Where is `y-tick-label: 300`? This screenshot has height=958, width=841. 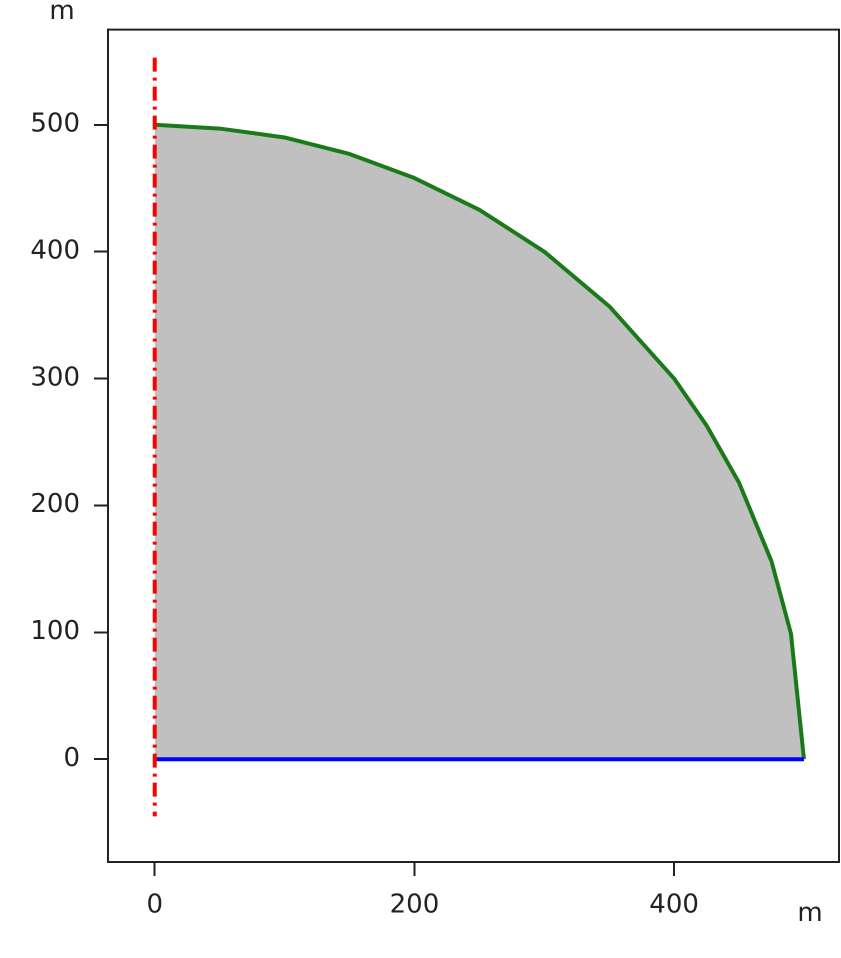
y-tick-label: 300 is located at coordinates (55, 377).